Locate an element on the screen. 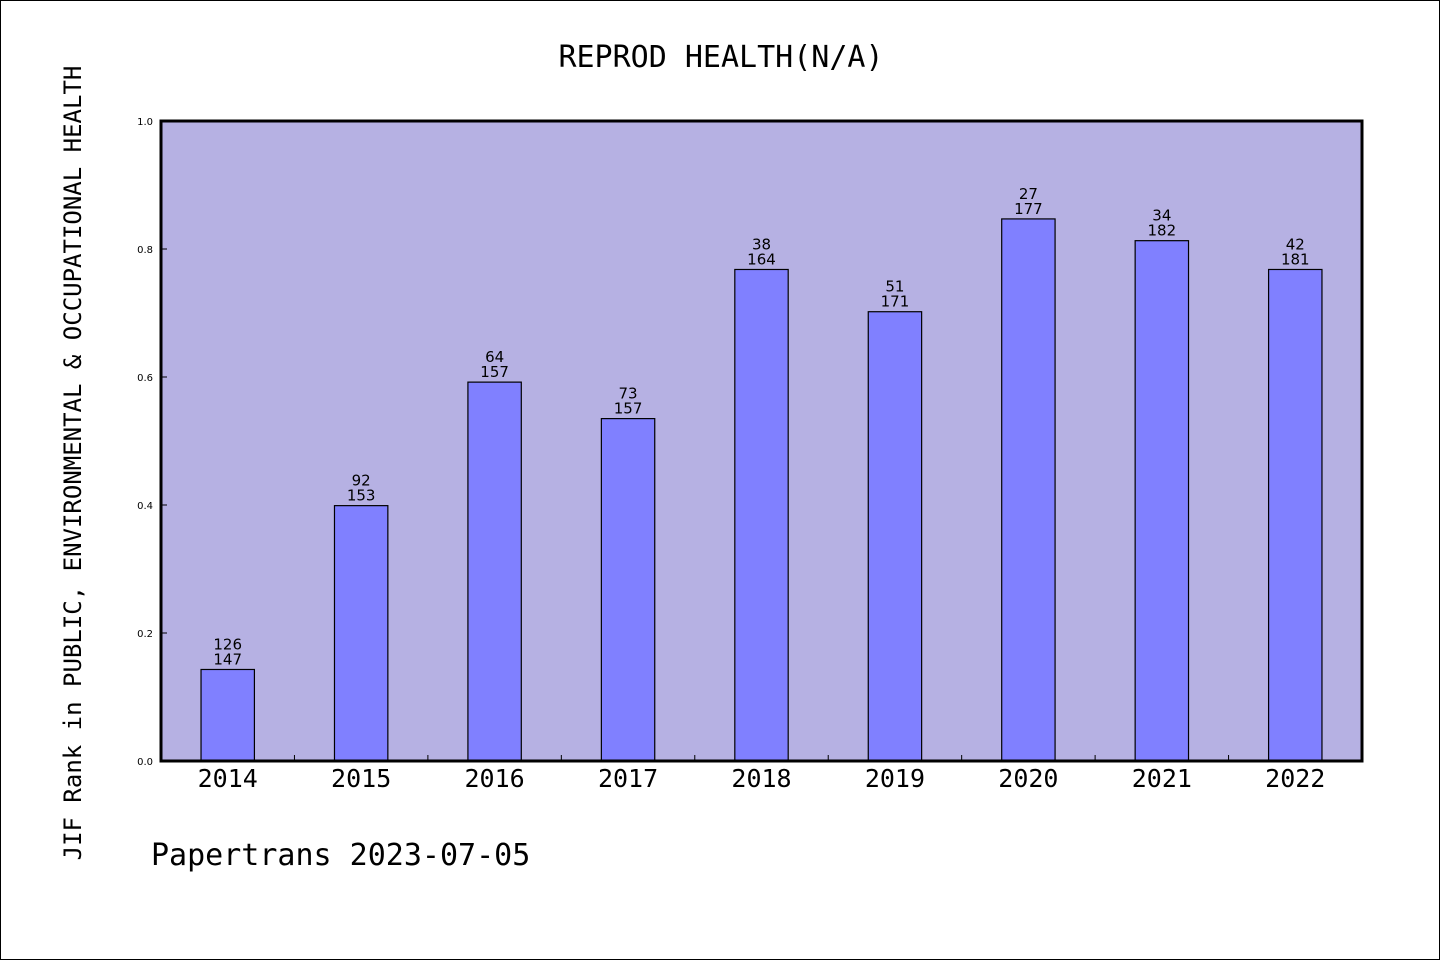  y-tick-label-0.2: 0.2 is located at coordinates (145, 634).